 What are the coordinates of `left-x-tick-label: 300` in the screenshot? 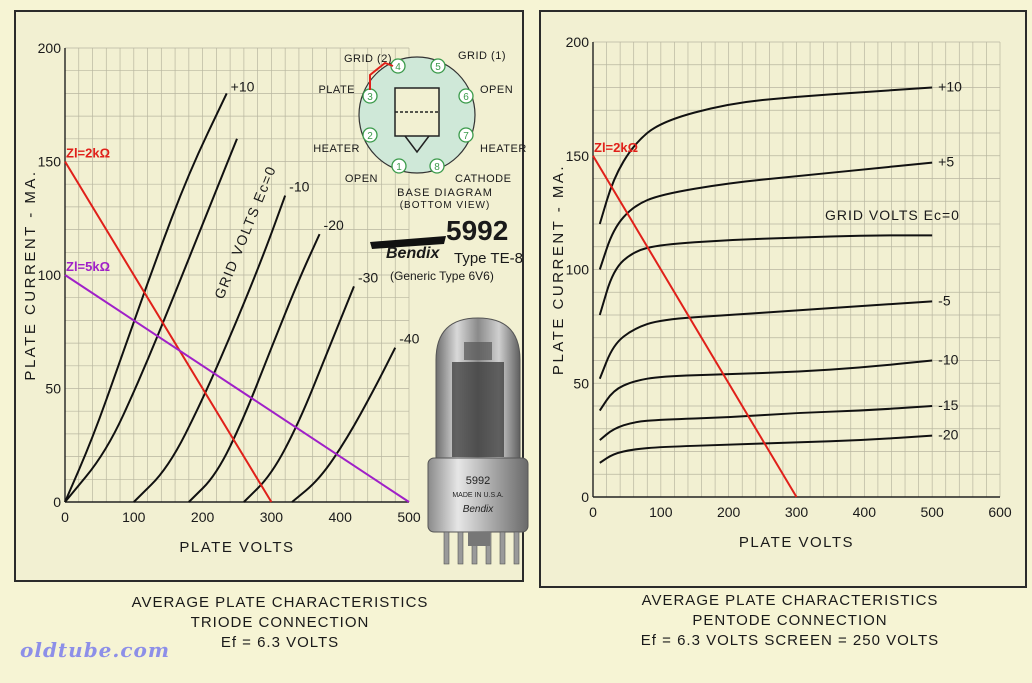 It's located at (272, 517).